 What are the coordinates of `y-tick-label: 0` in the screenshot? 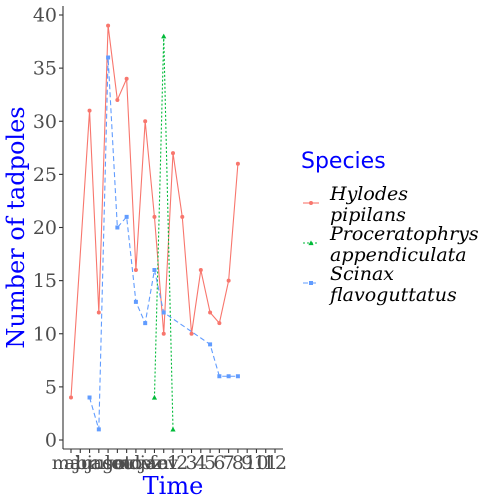 It's located at (51, 441).